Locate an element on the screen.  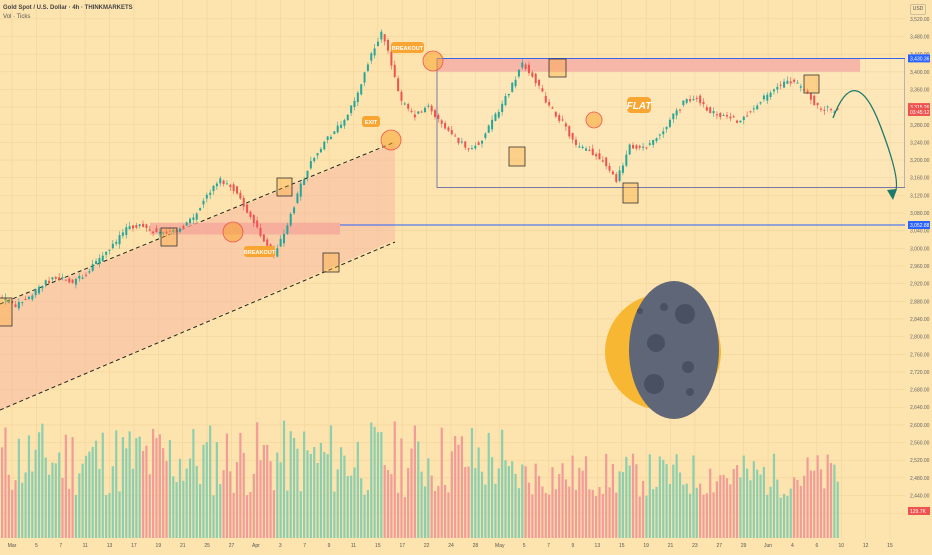
breakout-label-top-text: BREAKOUT is located at coordinates (408, 49).